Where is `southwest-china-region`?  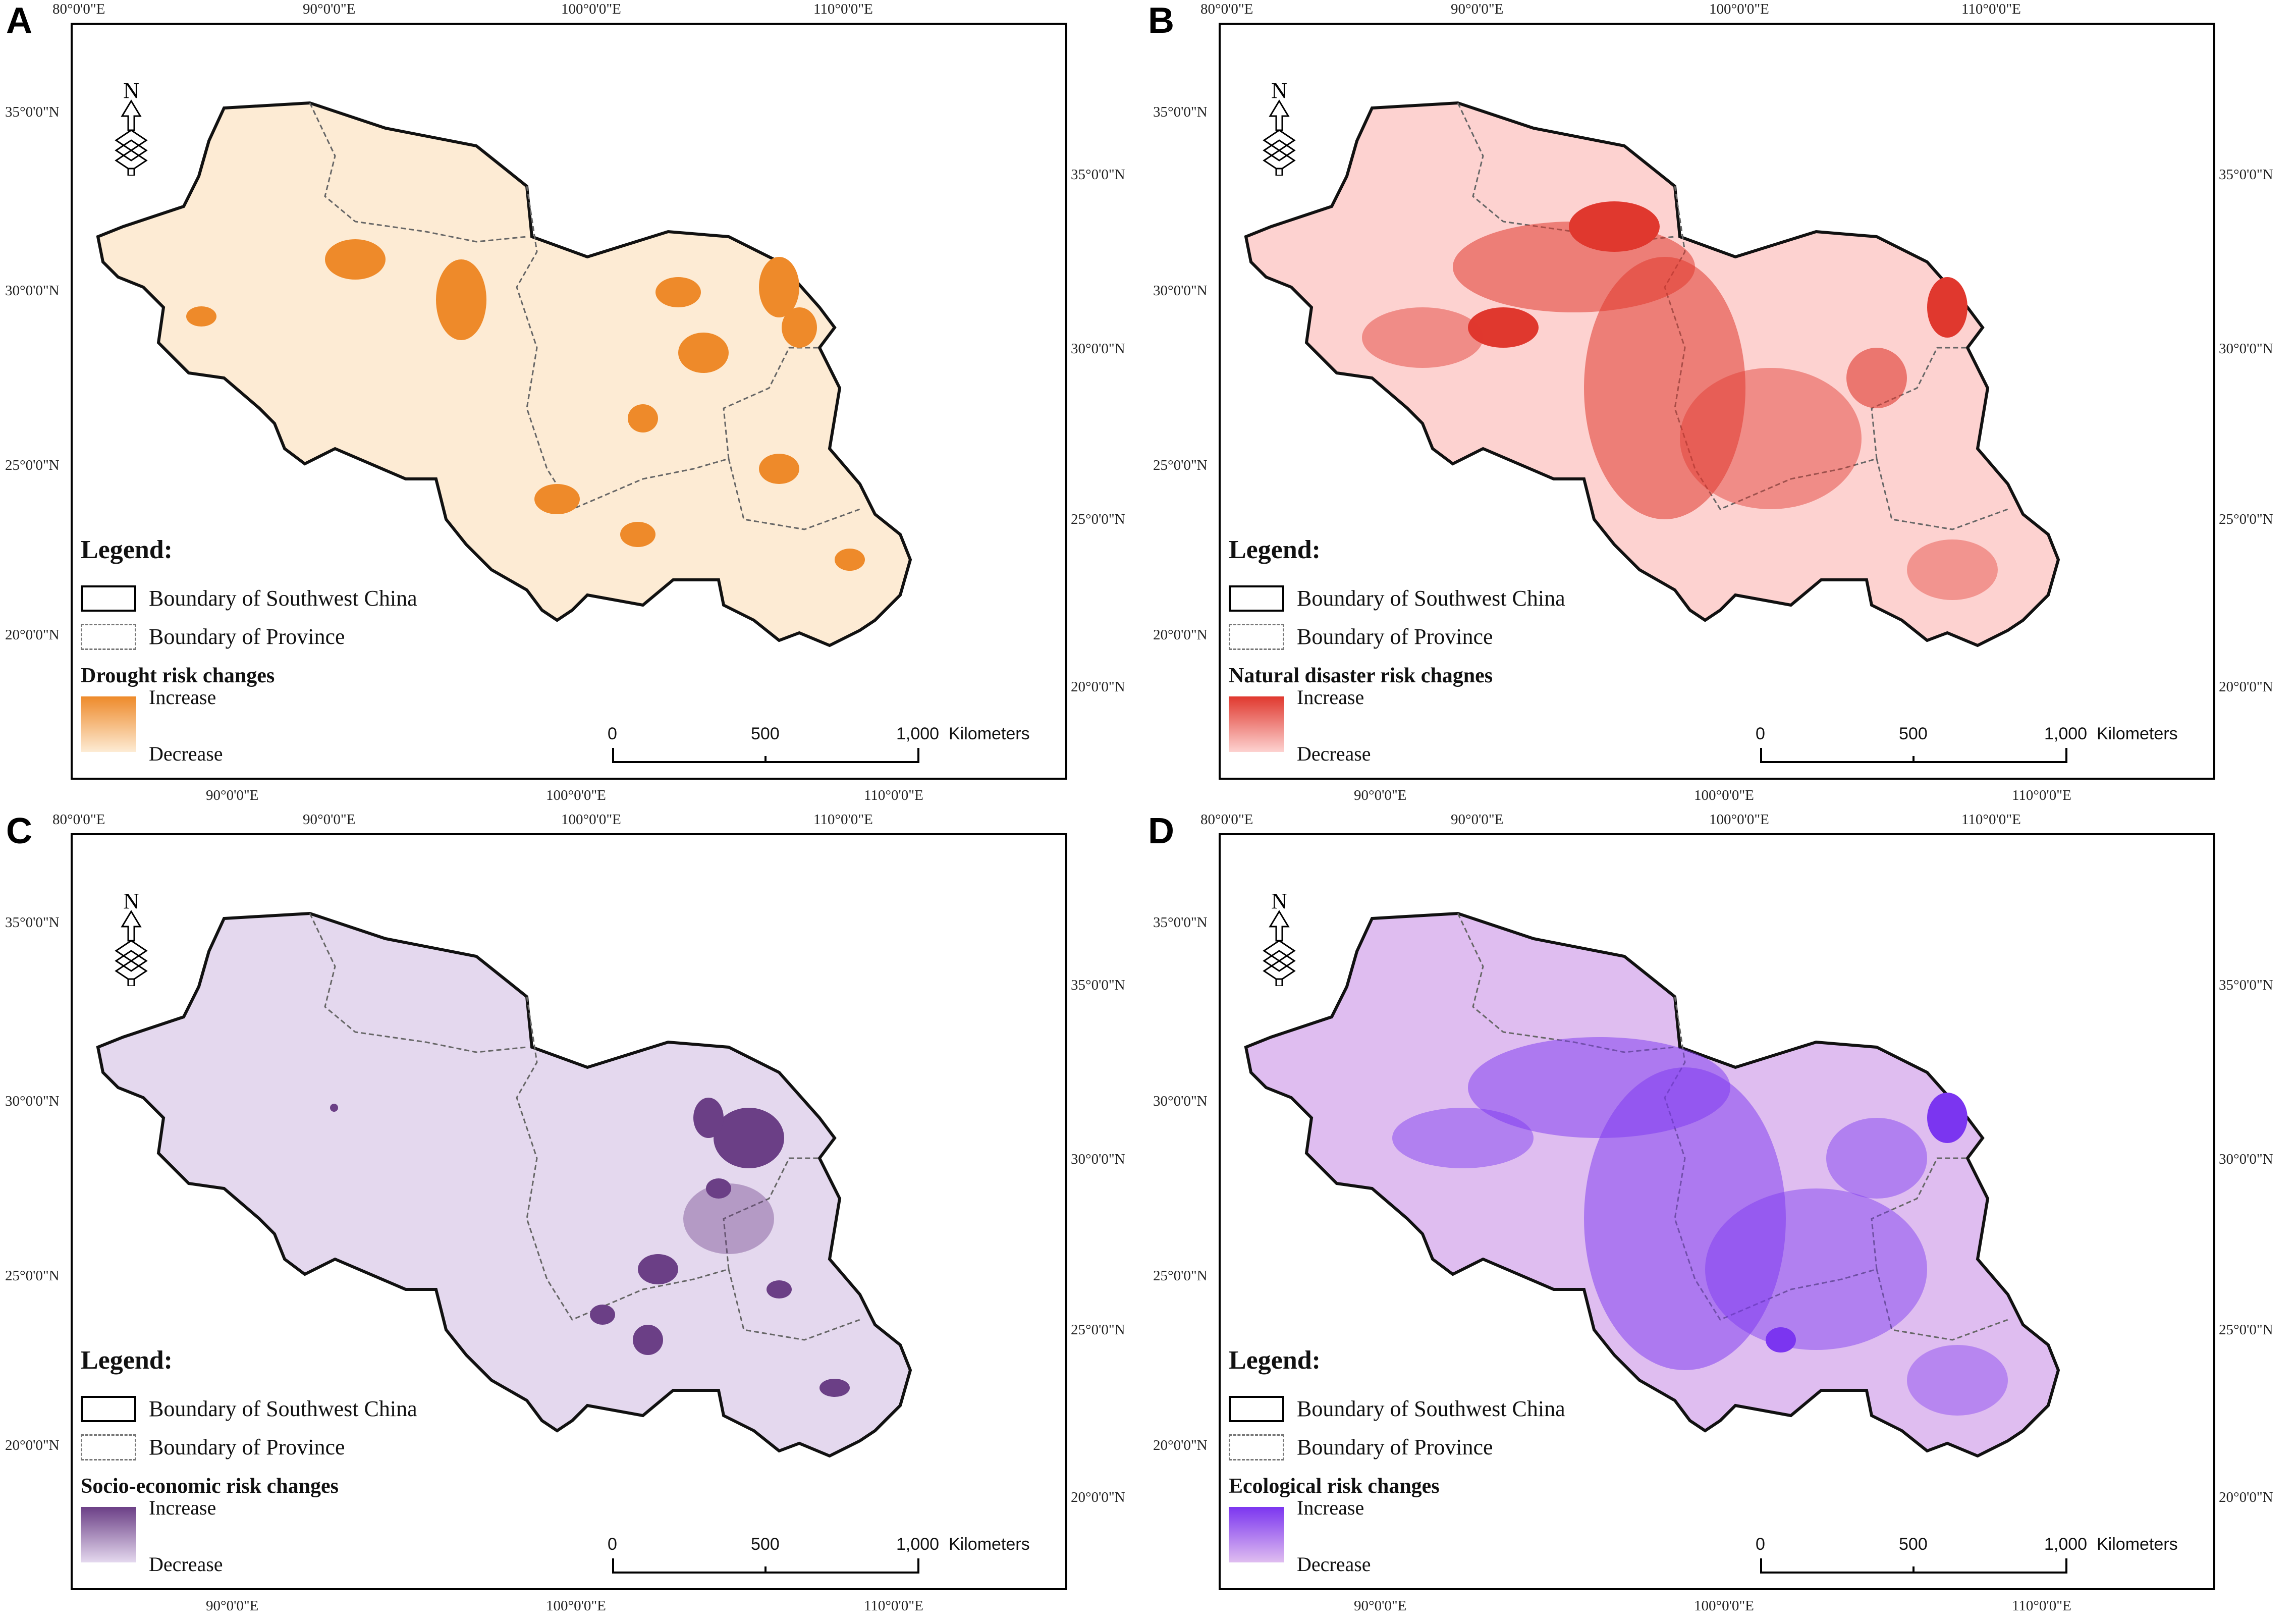 southwest-china-region is located at coordinates (504, 1184).